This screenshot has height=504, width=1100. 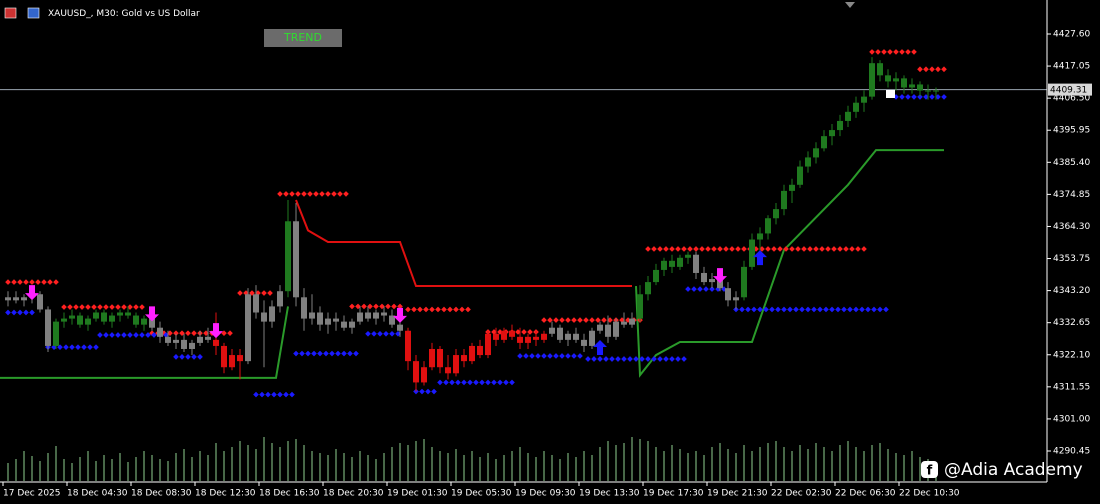 What do you see at coordinates (1070, 89) in the screenshot?
I see `current-price-box` at bounding box center [1070, 89].